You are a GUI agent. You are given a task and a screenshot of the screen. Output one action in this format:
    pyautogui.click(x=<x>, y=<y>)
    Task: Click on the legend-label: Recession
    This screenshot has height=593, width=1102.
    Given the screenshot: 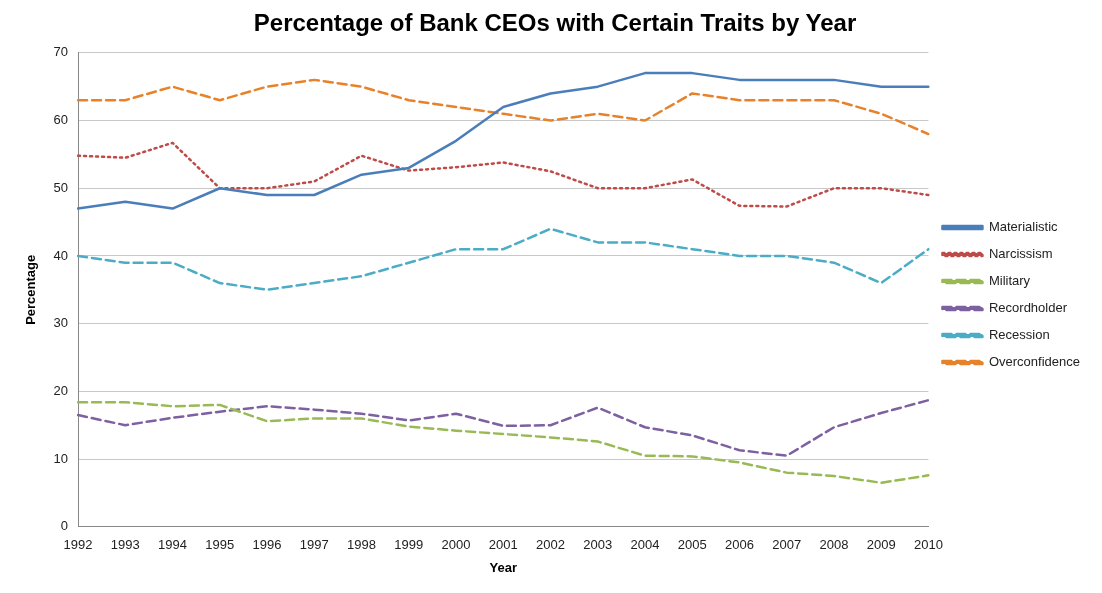 What is the action you would take?
    pyautogui.click(x=1019, y=335)
    